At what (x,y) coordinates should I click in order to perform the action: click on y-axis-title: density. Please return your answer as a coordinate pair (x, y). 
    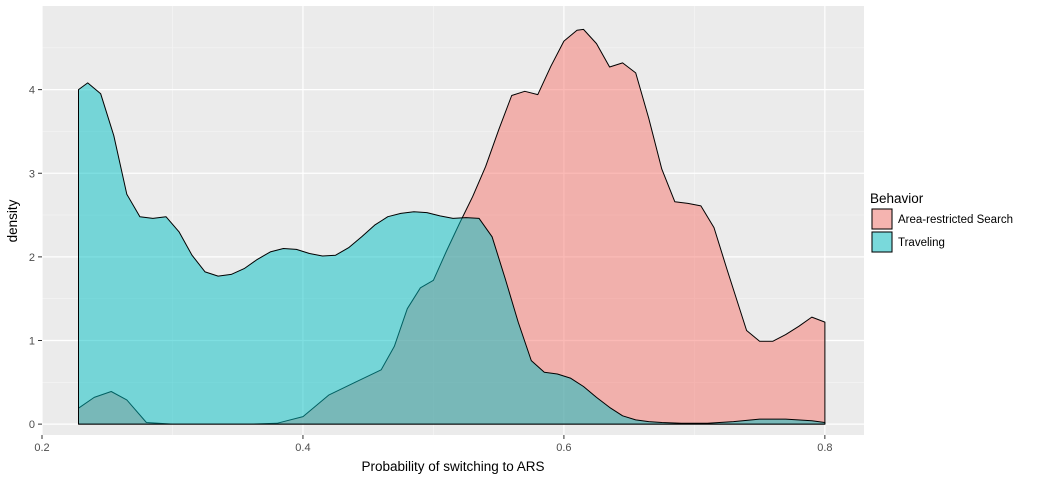
    Looking at the image, I should click on (12, 220).